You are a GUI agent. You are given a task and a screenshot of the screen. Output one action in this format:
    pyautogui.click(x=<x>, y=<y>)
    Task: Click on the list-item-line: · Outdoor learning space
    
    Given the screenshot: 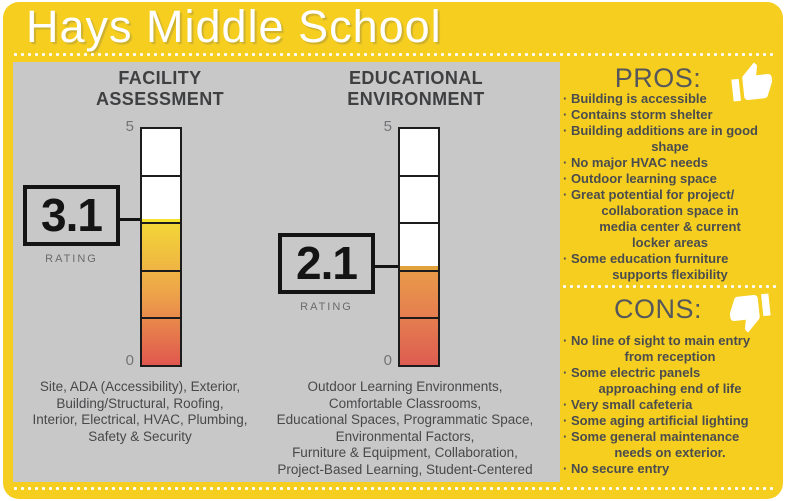 What is the action you would take?
    pyautogui.click(x=640, y=178)
    